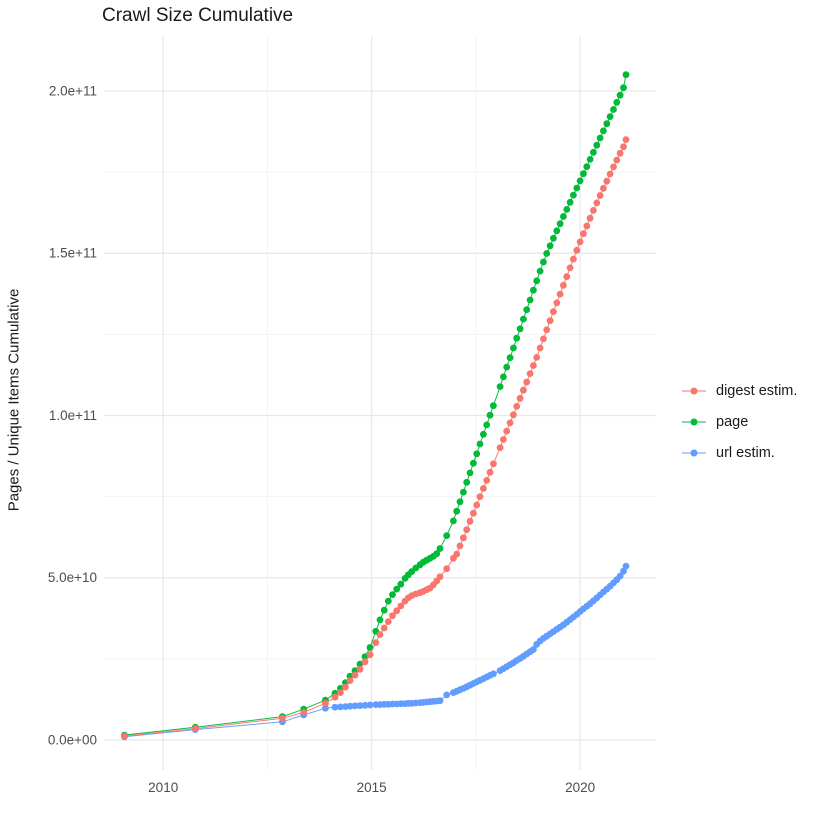  I want to click on legend-item-page: page, so click(739, 421).